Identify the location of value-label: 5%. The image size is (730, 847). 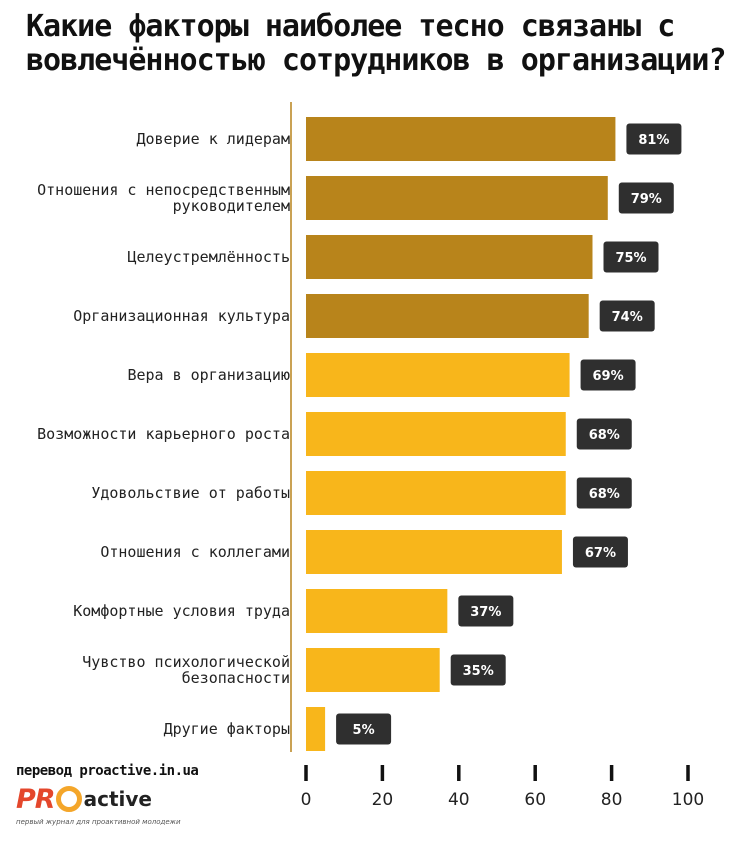
(364, 730).